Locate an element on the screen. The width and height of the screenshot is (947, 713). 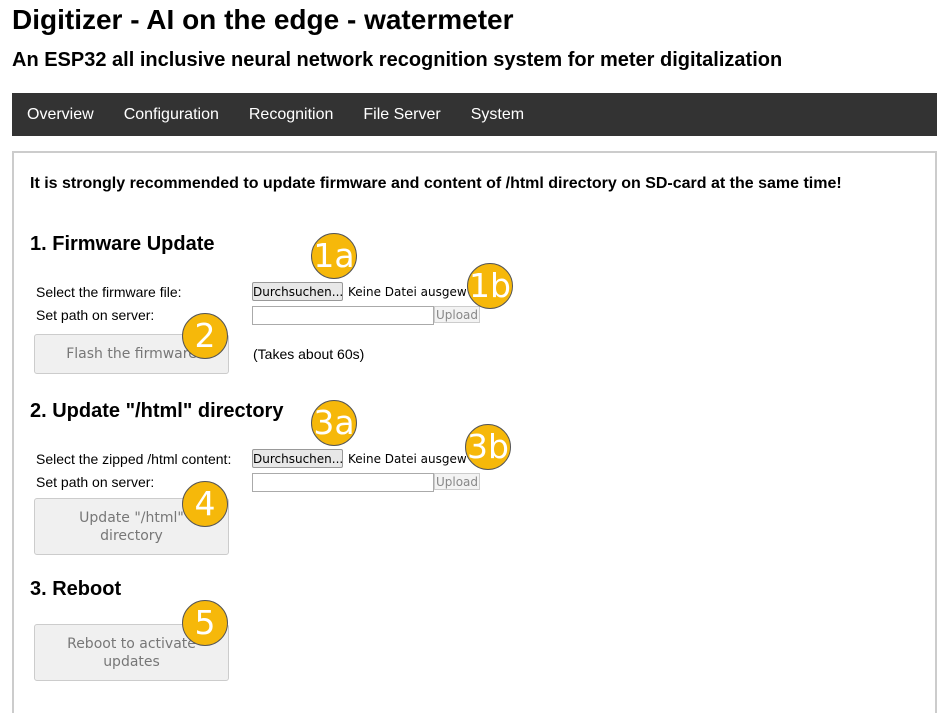
html-path-label: Set path on server: is located at coordinates (95, 482).